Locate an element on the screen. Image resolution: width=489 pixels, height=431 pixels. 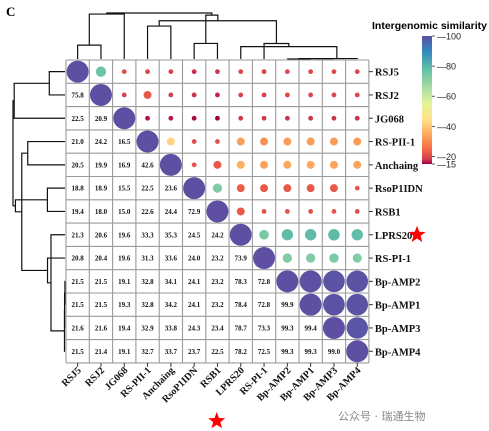
cell-value: 19.6 is located at coordinates (124, 259).